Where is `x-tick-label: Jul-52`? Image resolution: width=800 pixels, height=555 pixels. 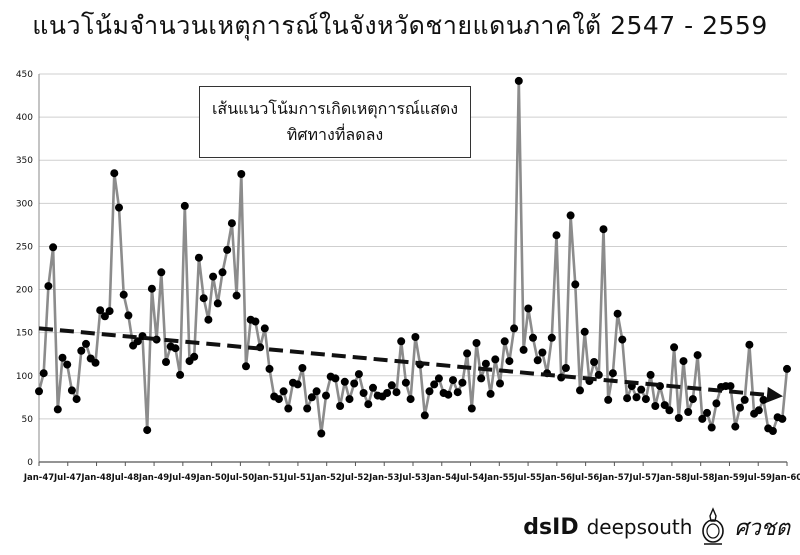 x-tick-label: Jul-52 is located at coordinates (355, 478).